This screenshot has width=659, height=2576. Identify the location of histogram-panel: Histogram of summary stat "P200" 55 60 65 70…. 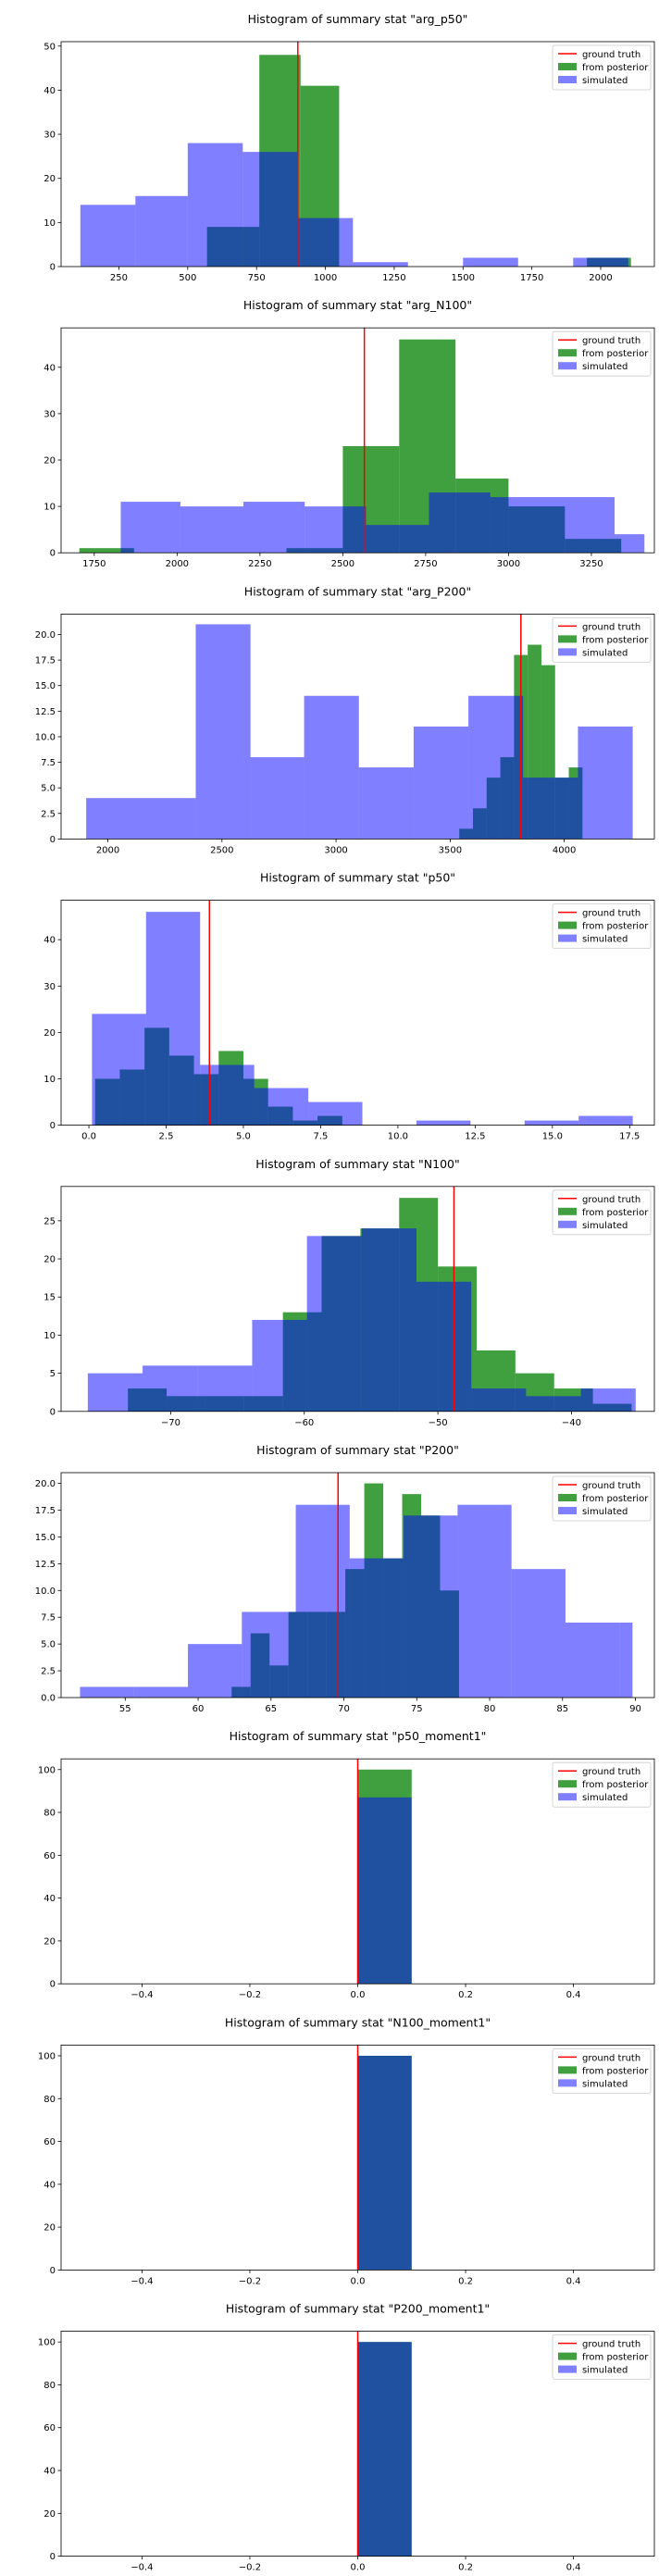
(345, 1578).